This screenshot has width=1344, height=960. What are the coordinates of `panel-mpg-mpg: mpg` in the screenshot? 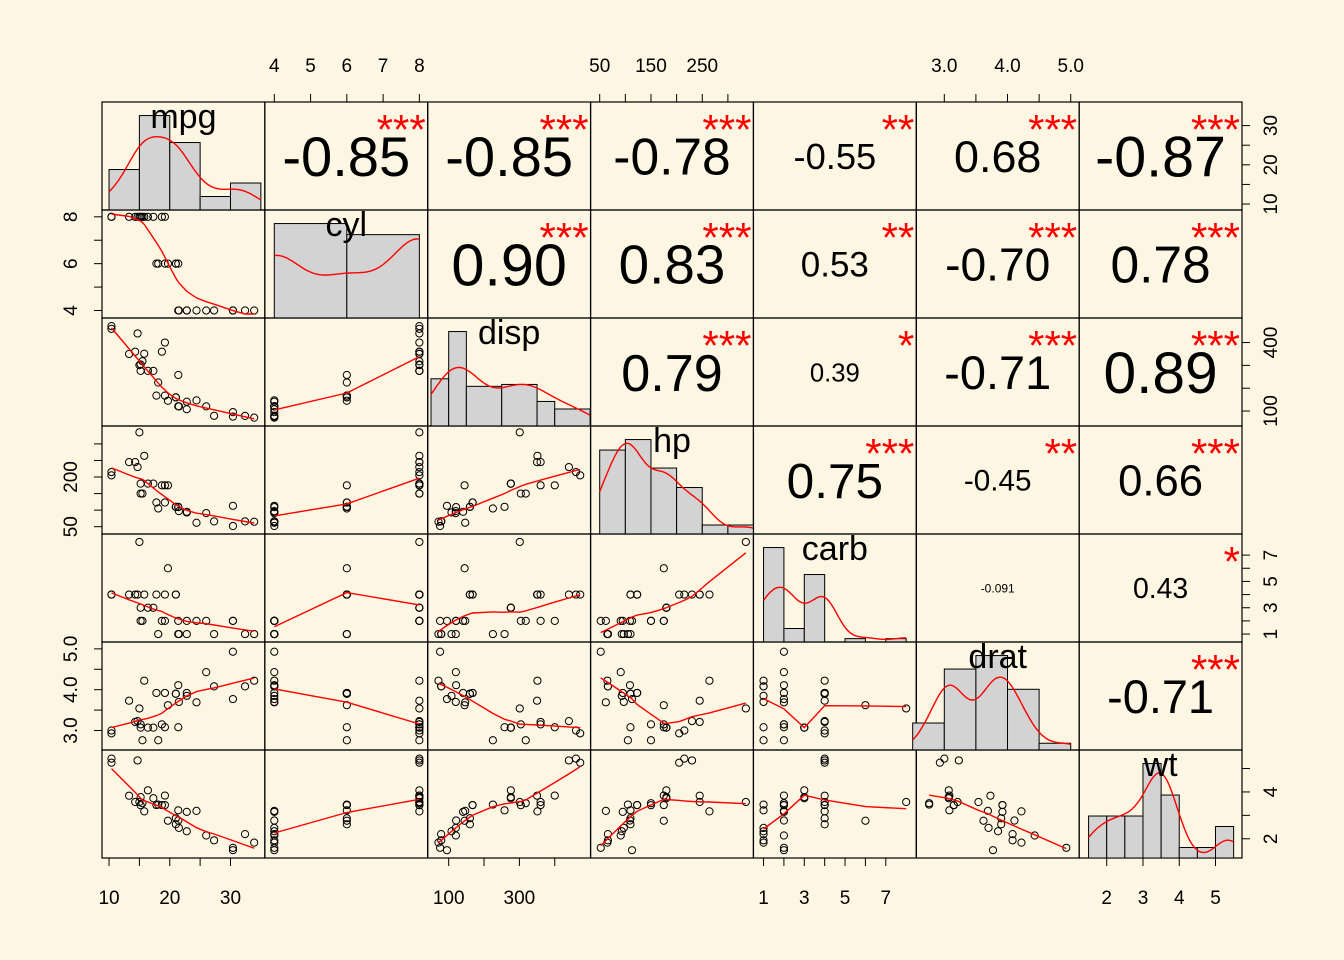 It's located at (183, 154).